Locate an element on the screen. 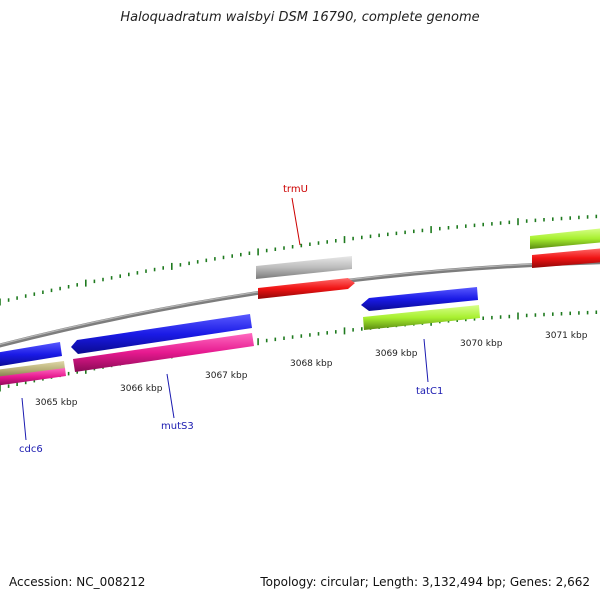 The width and height of the screenshot is (600, 600). tick-label-3070: 3070 kbp is located at coordinates (481, 344).